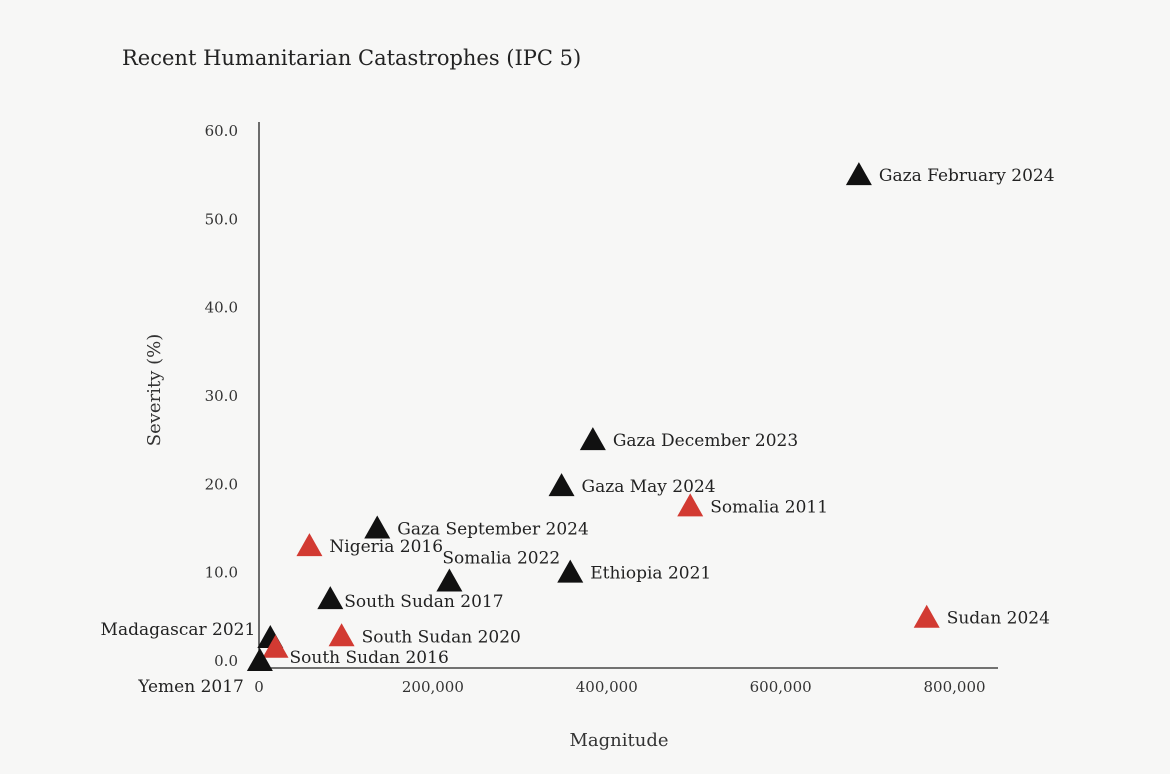  Describe the element at coordinates (433, 687) in the screenshot. I see `x-tick-label: 200,000` at that location.